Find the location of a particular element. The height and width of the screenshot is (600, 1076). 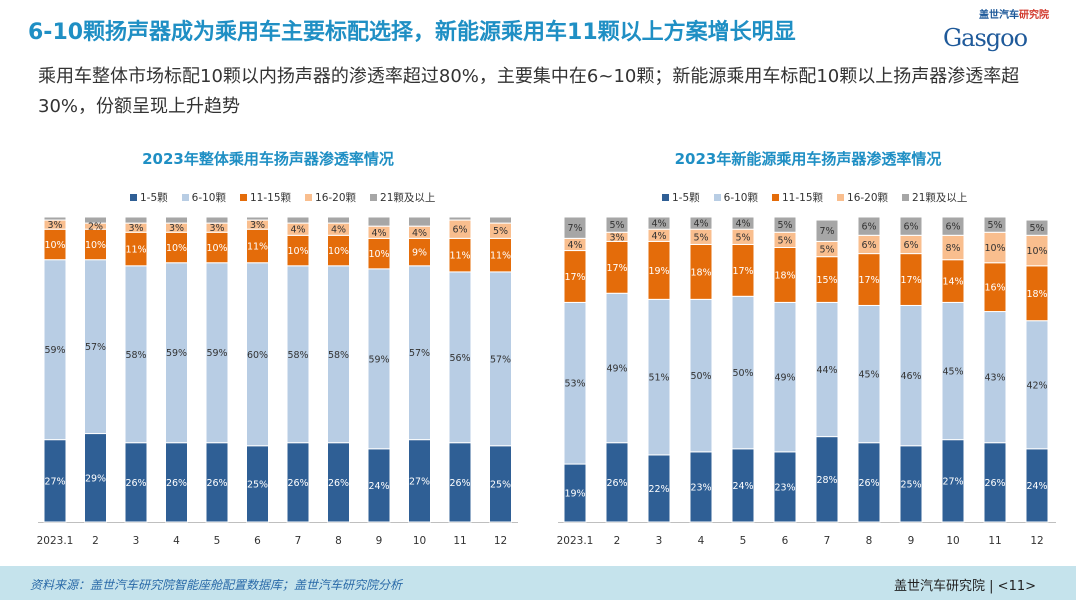

data-label: 53% is located at coordinates (574, 384).